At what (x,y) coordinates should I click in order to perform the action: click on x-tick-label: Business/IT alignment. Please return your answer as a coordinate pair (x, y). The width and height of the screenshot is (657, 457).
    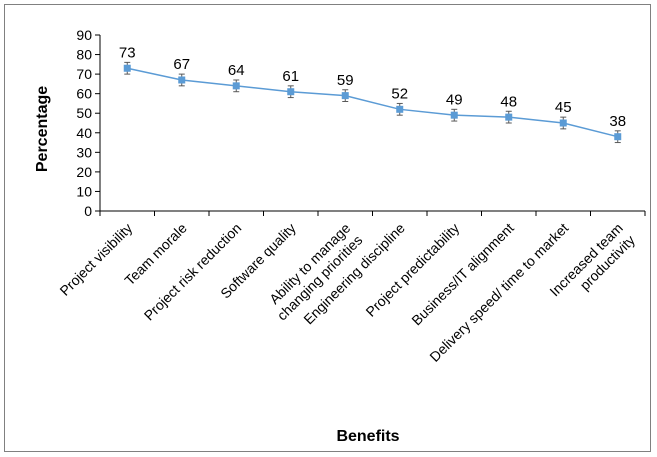
    Looking at the image, I should click on (462, 274).